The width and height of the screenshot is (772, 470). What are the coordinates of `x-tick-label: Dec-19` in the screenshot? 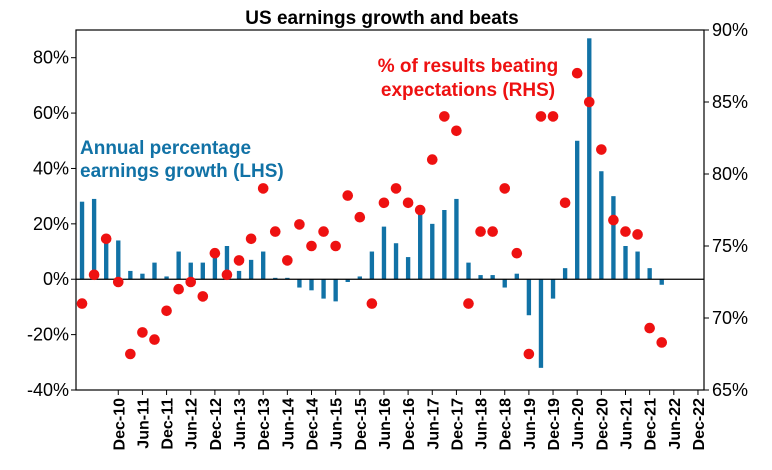 It's located at (554, 424).